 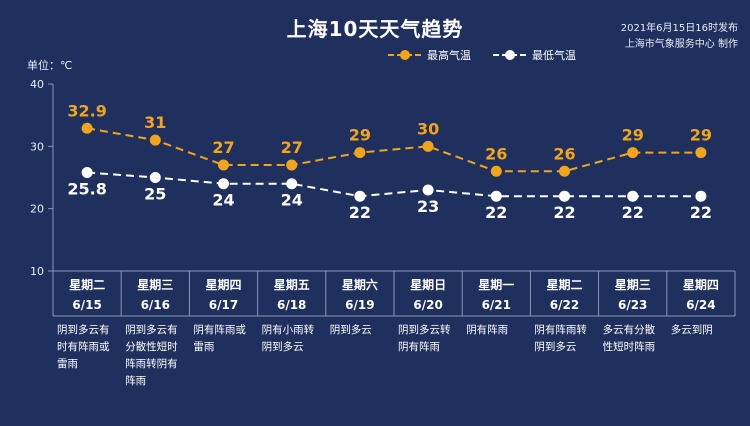 What do you see at coordinates (37, 146) in the screenshot?
I see `y-tick-label: 30` at bounding box center [37, 146].